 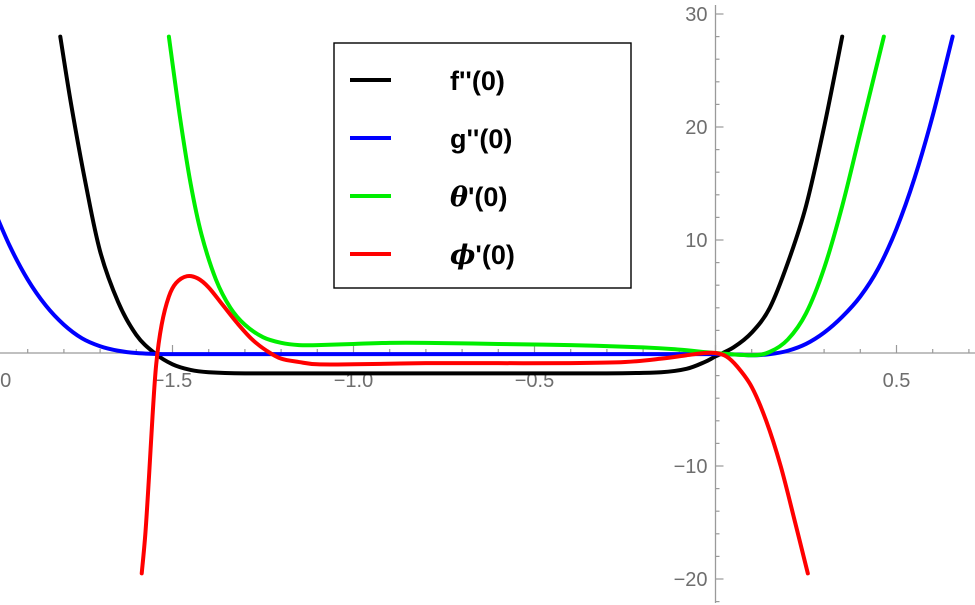 What do you see at coordinates (696, 241) in the screenshot?
I see `y-tick-label: 10` at bounding box center [696, 241].